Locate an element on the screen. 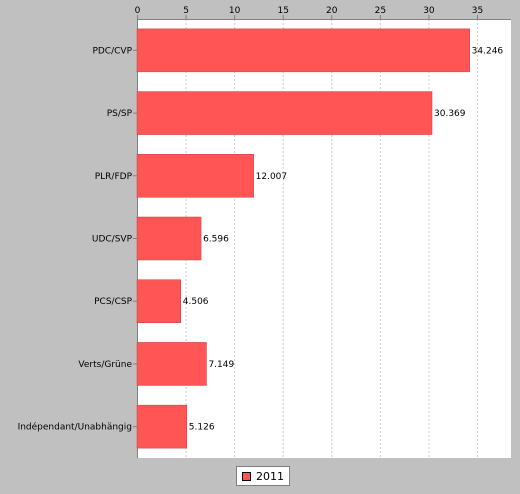 This screenshot has height=494, width=520. category-label: PS/SP is located at coordinates (120, 114).